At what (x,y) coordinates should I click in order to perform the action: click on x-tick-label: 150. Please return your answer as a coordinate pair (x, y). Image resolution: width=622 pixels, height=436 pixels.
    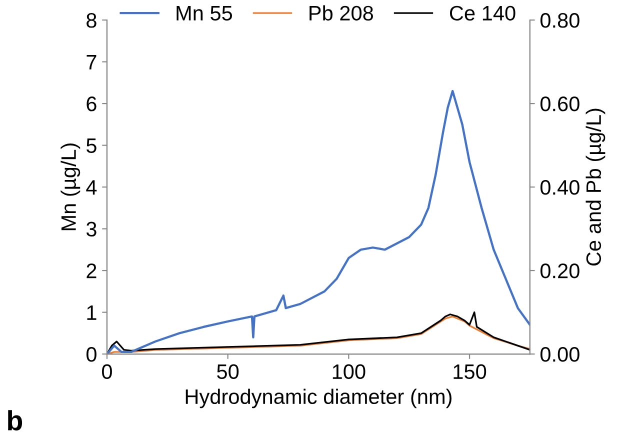
    Looking at the image, I should click on (470, 372).